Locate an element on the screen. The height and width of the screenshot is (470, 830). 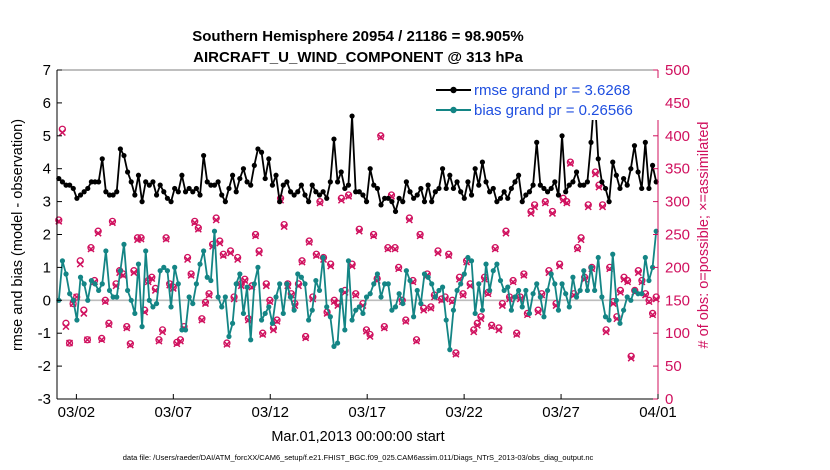
y-right-tick-label: 250 is located at coordinates (677, 235).